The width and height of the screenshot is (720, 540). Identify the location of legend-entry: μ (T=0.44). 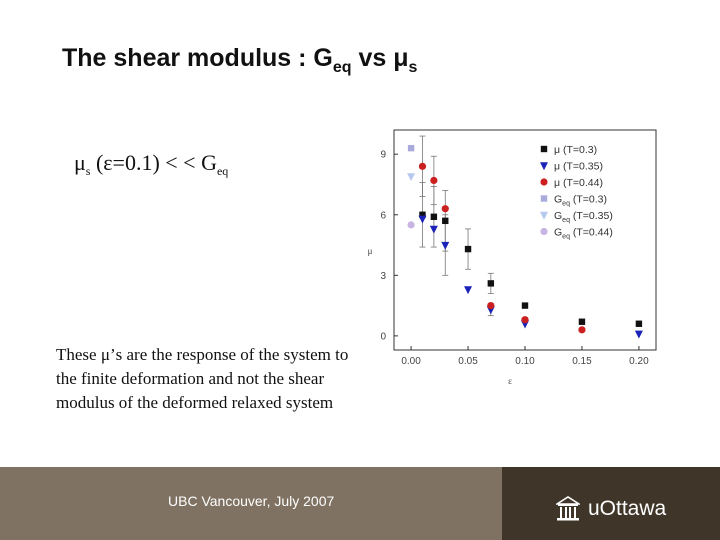
(578, 183).